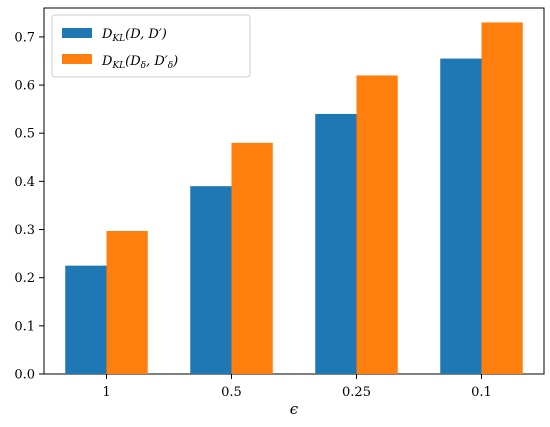 The width and height of the screenshot is (550, 427). Describe the element at coordinates (356, 392) in the screenshot. I see `x-tick-label: 0.25` at that location.